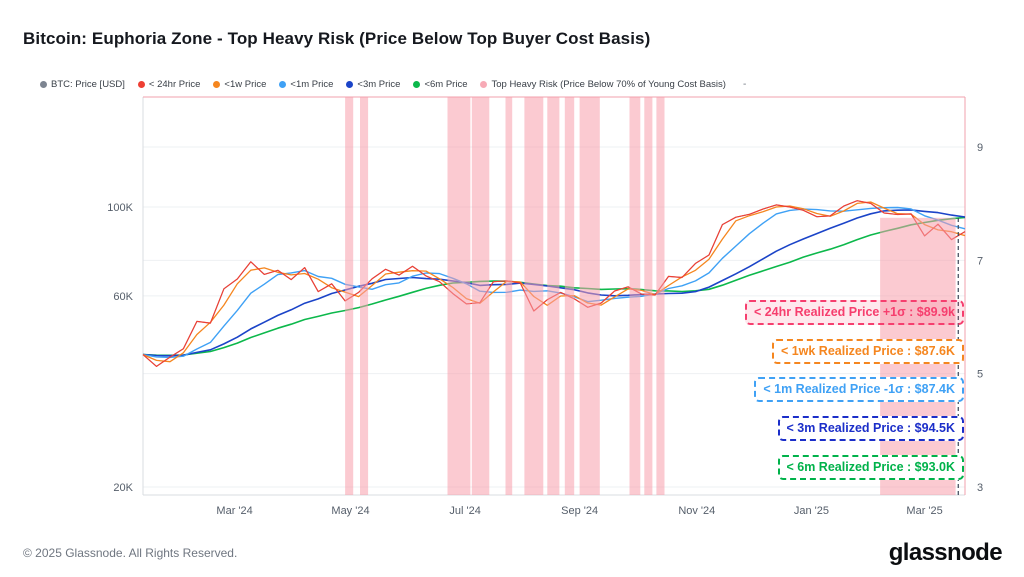 This screenshot has height=577, width=1024. I want to click on glassnode-logo: glassnode, so click(945, 552).